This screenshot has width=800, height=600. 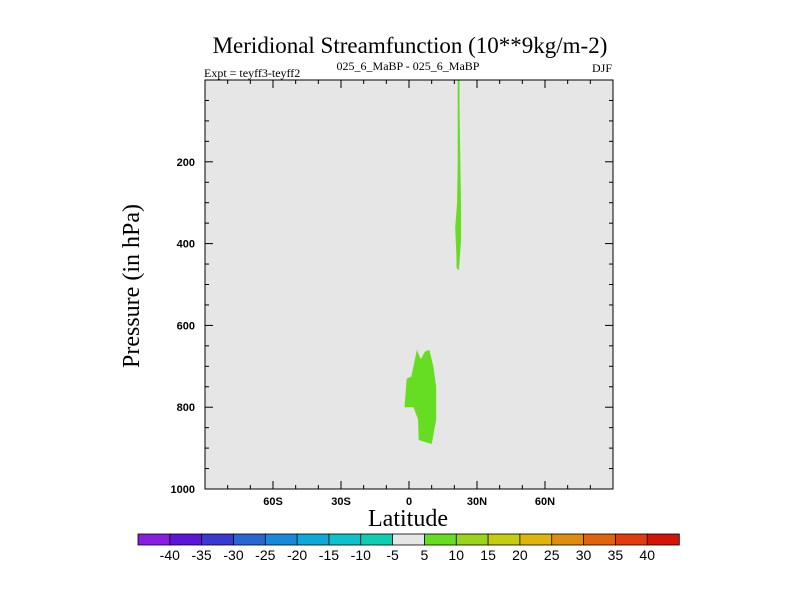 I want to click on contour-region-lower-cell, so click(x=420, y=396).